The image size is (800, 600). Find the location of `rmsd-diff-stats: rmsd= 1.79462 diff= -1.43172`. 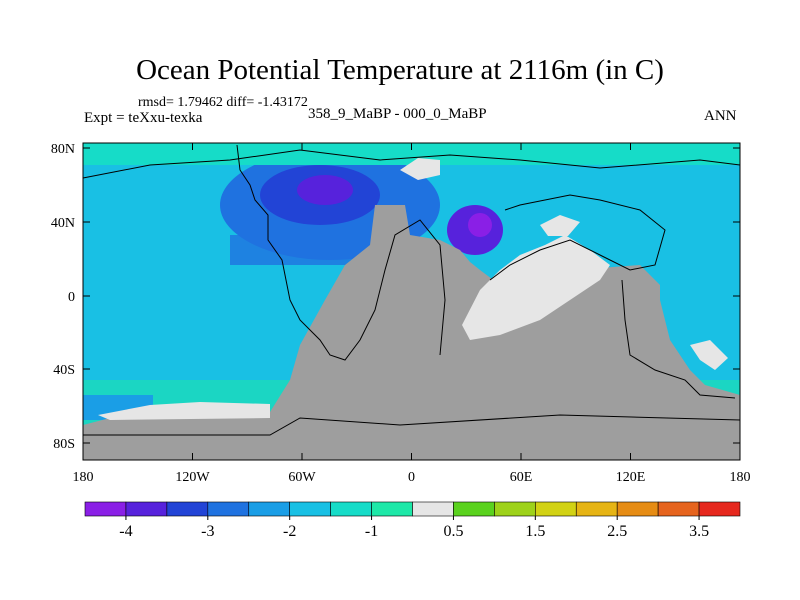

rmsd-diff-stats: rmsd= 1.79462 diff= -1.43172 is located at coordinates (223, 102).